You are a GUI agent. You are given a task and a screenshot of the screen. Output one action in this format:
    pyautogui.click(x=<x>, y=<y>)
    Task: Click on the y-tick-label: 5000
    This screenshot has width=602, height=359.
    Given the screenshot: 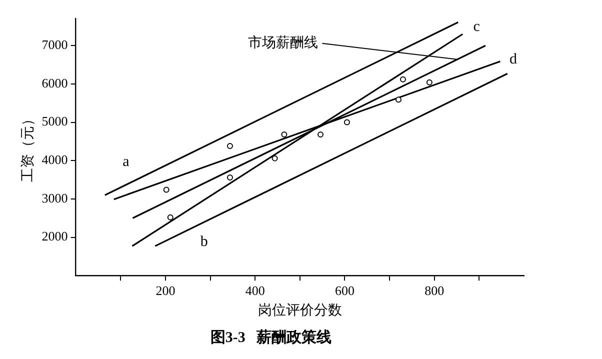 What is the action you would take?
    pyautogui.click(x=55, y=121)
    